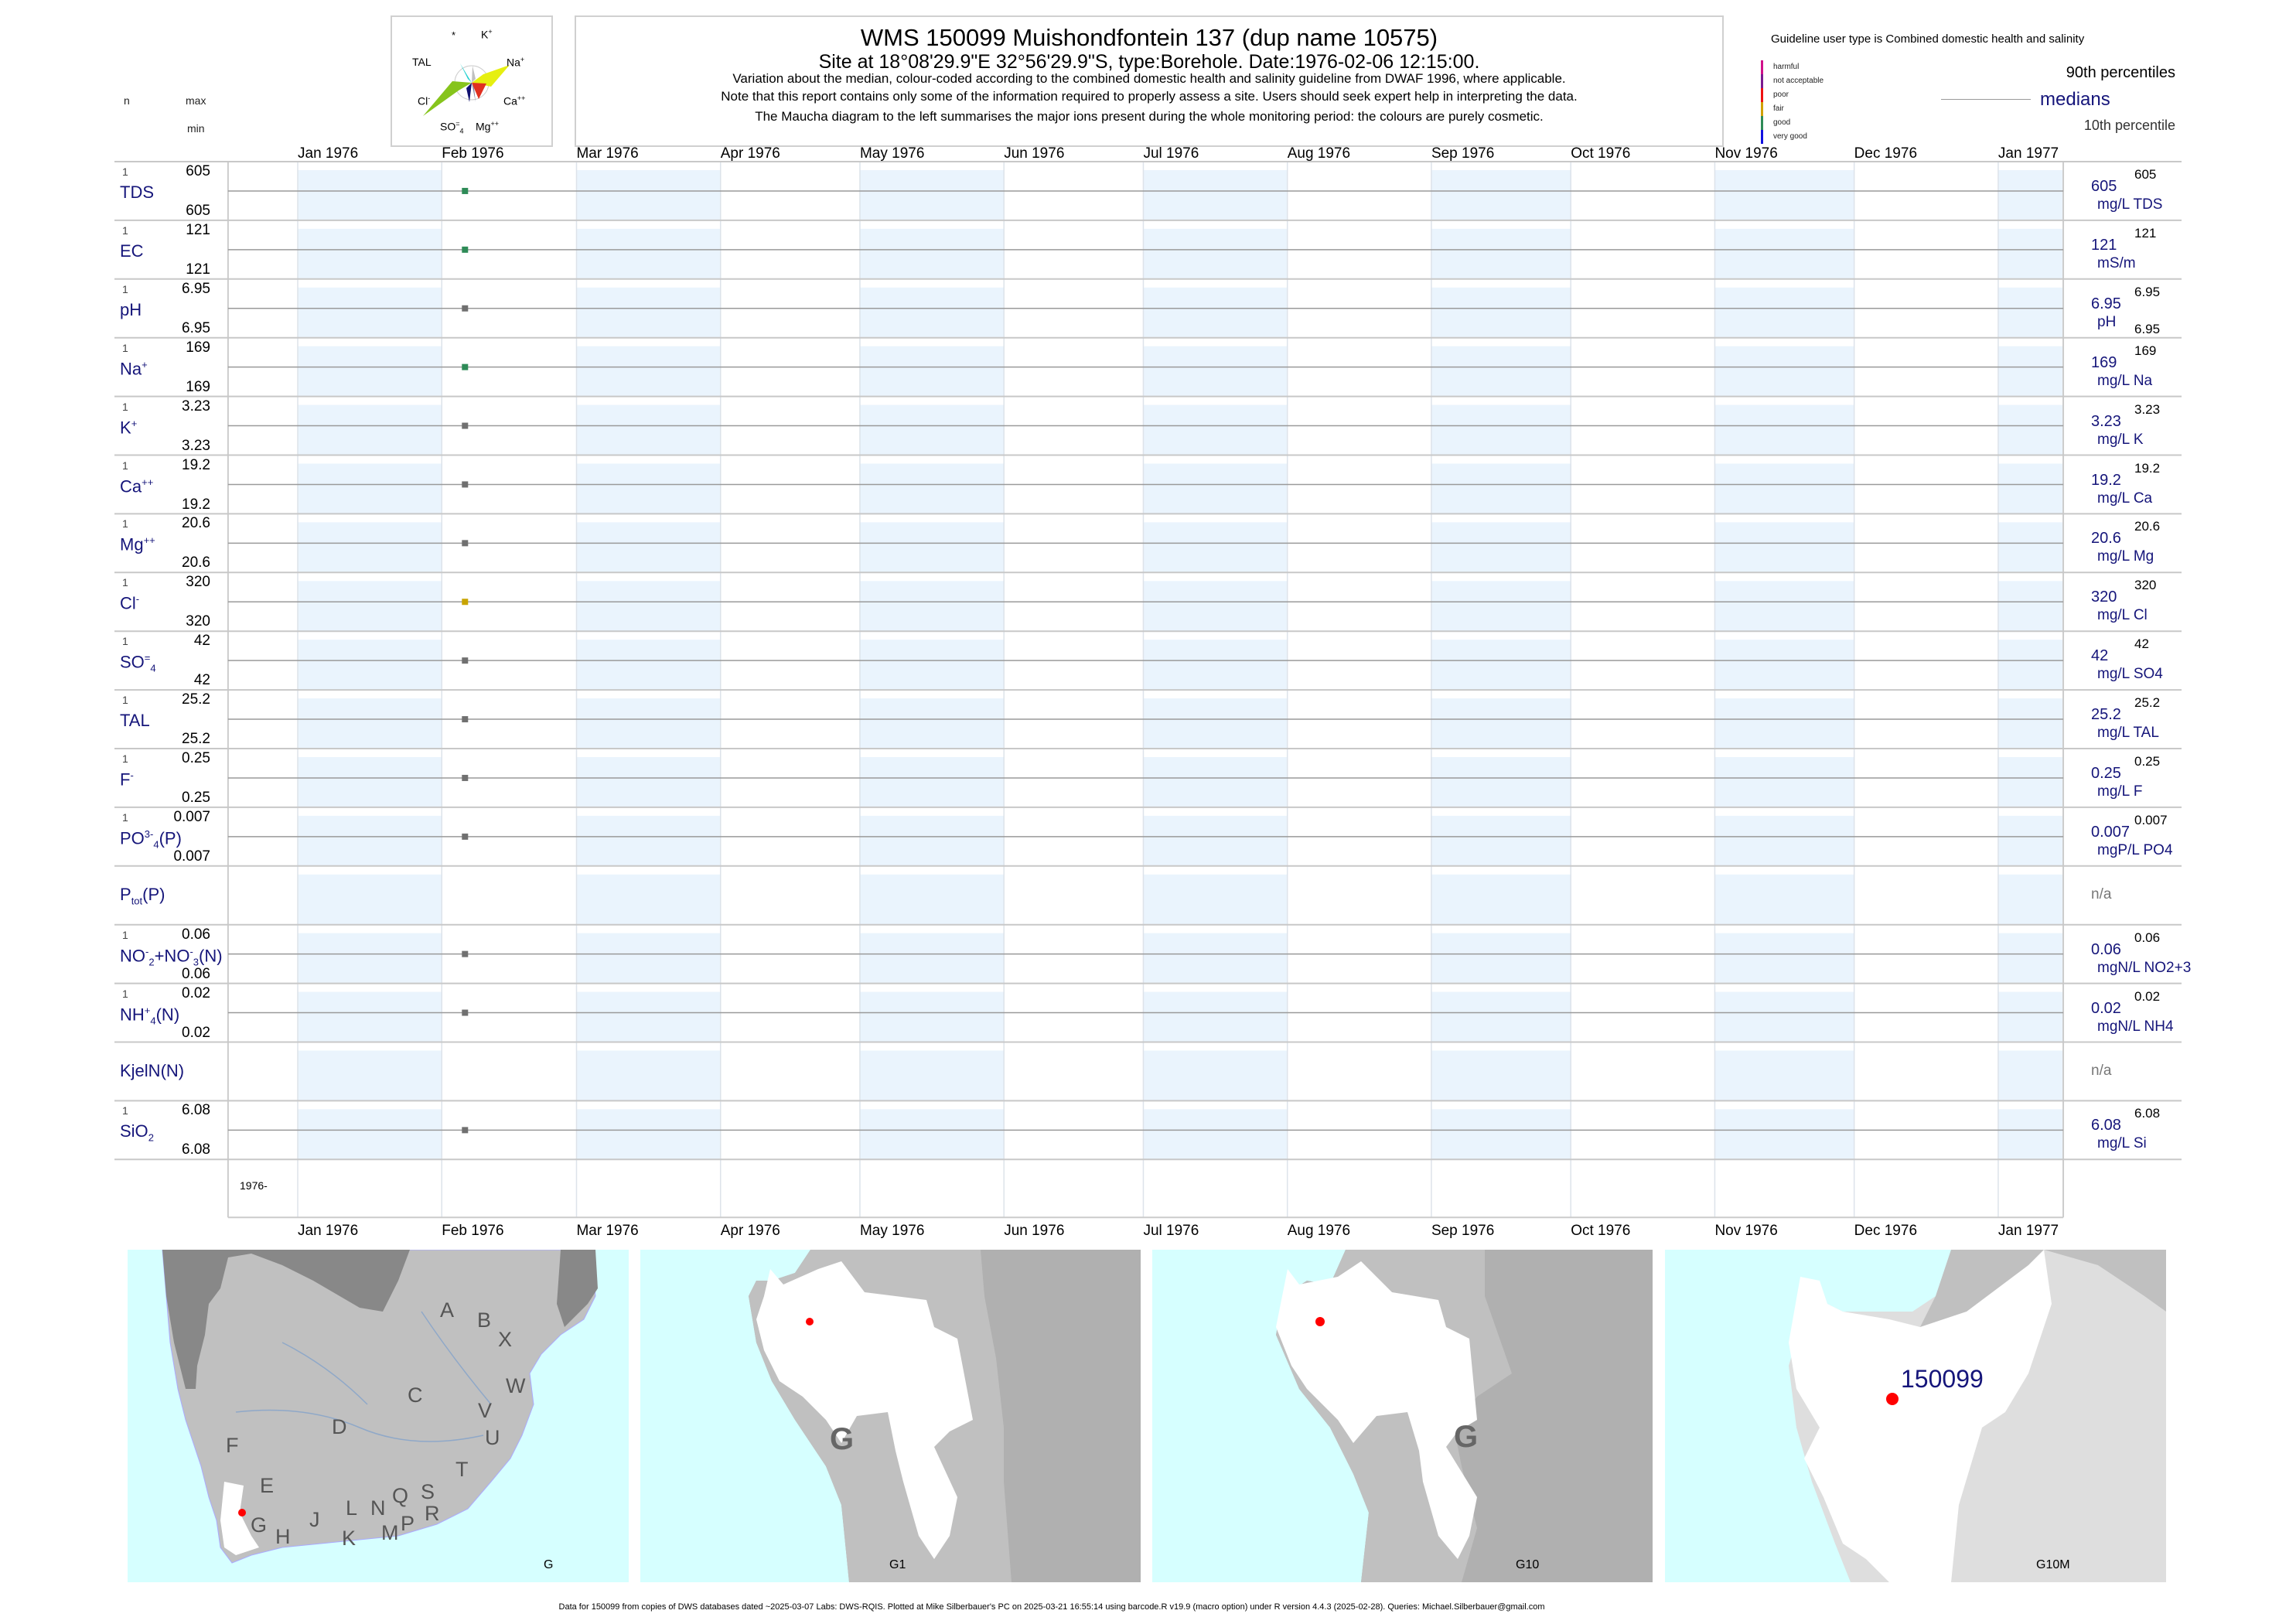 The width and height of the screenshot is (2296, 1624). What do you see at coordinates (461, 131) in the screenshot?
I see `maucha-label-so4-subscript: 4` at bounding box center [461, 131].